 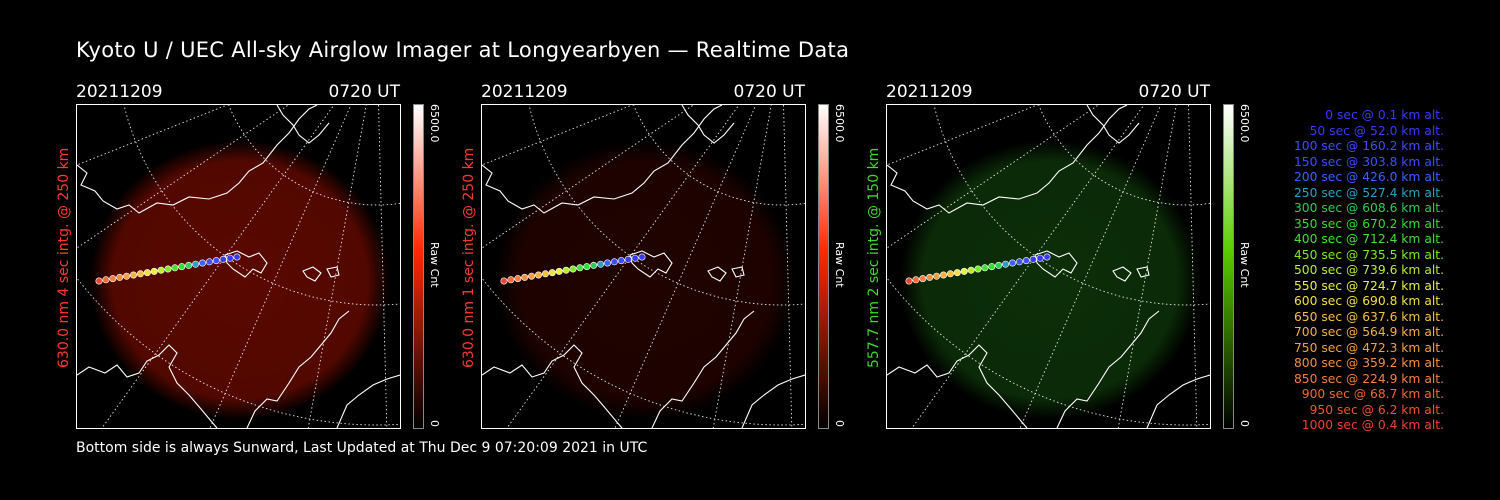 I want to click on legend-row: 600 sec @ 690.8 km alt., so click(x=1368, y=301).